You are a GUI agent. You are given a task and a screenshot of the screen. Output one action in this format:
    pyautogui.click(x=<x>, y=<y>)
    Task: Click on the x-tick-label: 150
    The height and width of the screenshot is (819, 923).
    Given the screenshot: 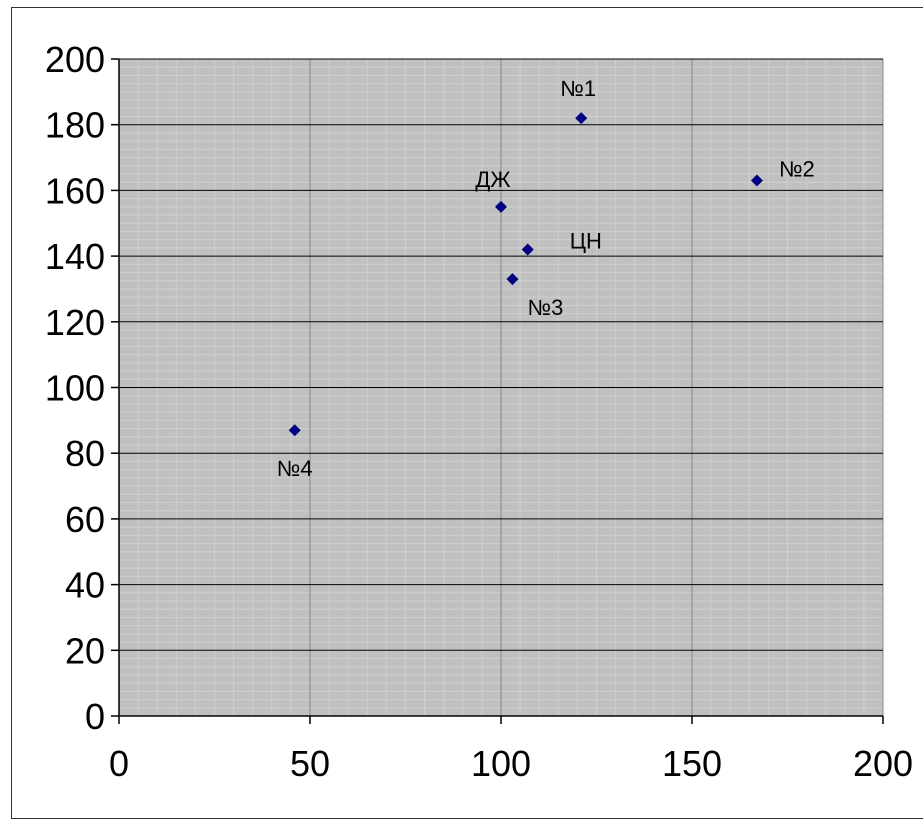 What is the action you would take?
    pyautogui.click(x=692, y=763)
    